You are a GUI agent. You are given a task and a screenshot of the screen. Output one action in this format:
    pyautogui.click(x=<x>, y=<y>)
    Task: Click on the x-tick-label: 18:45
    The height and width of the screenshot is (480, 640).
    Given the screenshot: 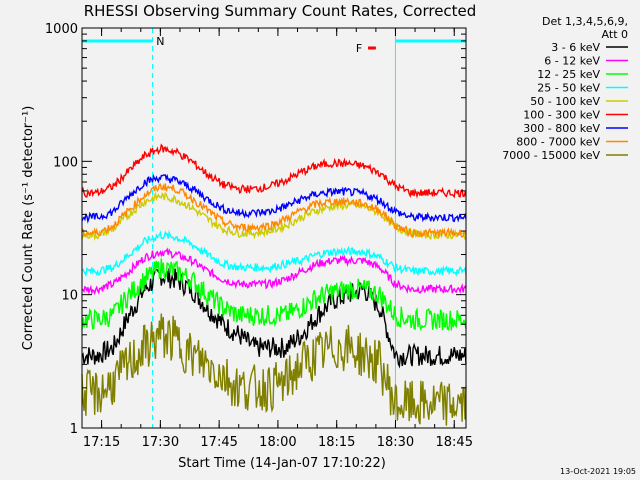 What is the action you would take?
    pyautogui.click(x=454, y=442)
    